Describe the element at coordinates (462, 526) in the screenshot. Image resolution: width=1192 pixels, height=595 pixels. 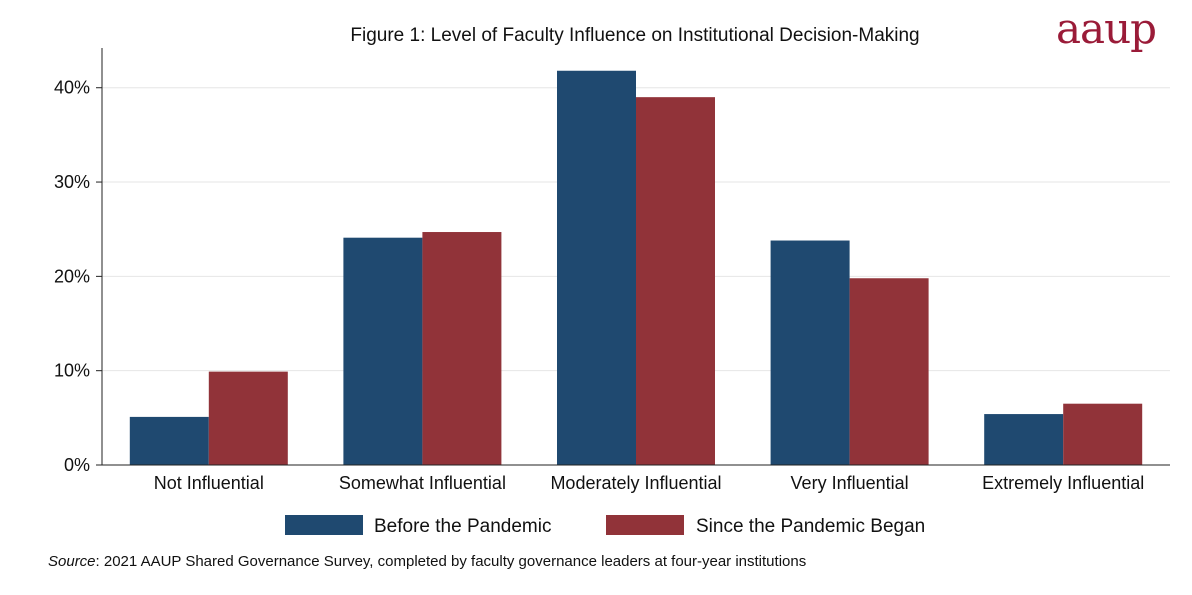
I see `legend-label: Before the Pandemic` at that location.